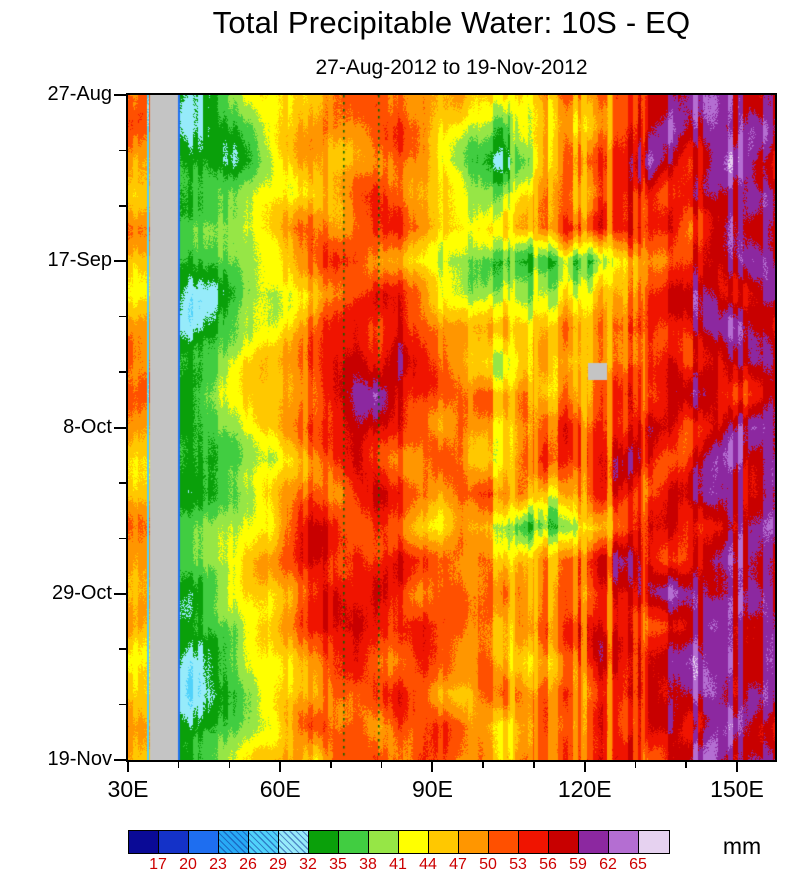 This screenshot has height=872, width=799. Describe the element at coordinates (188, 864) in the screenshot. I see `colorbar-boundary-label: 20` at that location.